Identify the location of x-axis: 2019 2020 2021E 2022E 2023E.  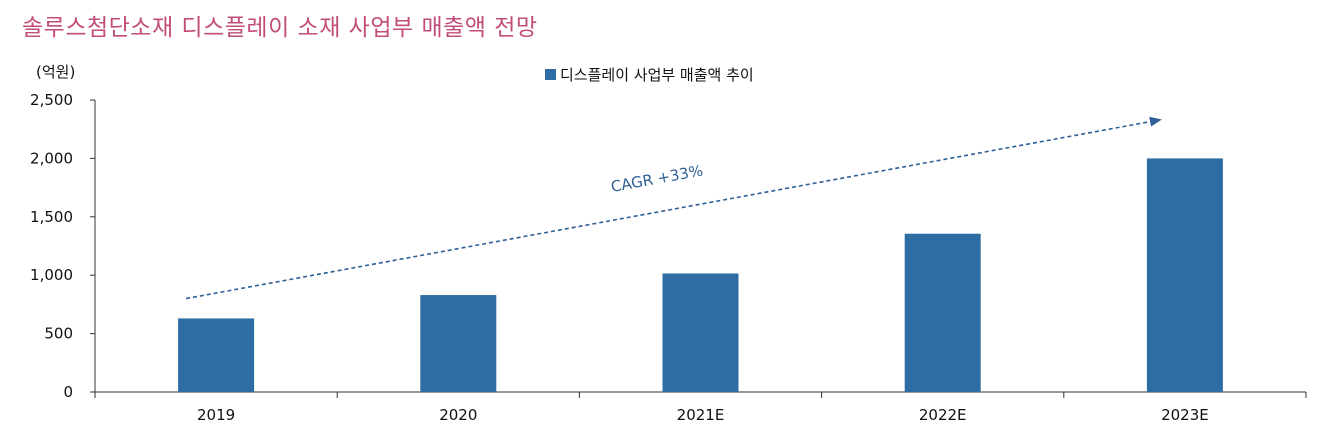
(700, 407).